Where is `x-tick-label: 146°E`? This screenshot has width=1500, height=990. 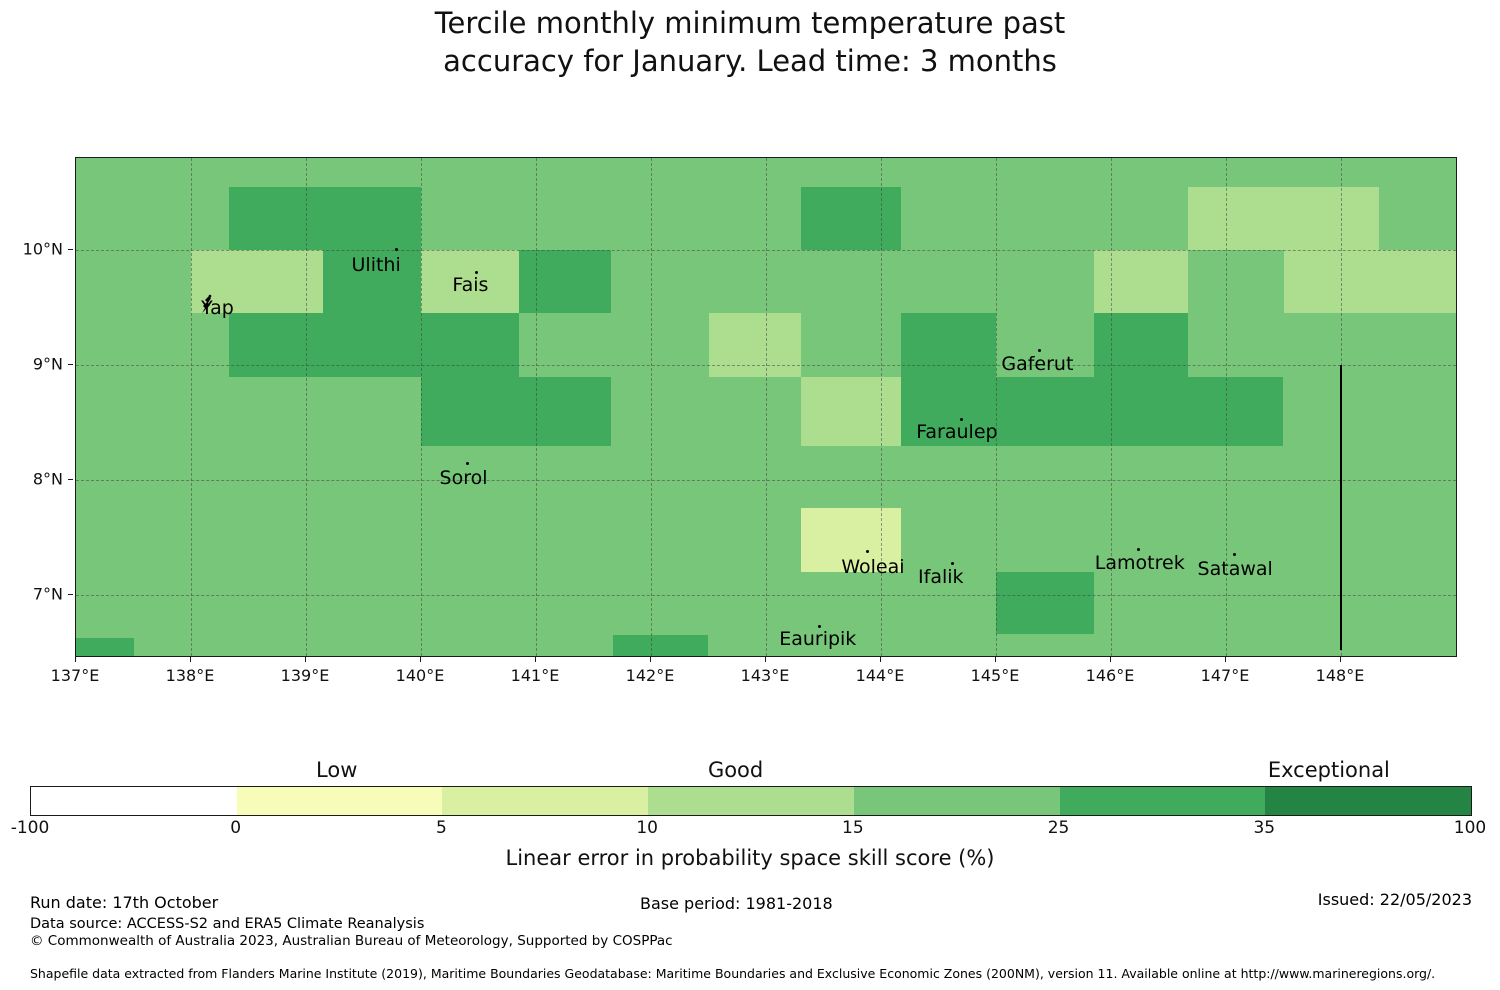 x-tick-label: 146°E is located at coordinates (1110, 675).